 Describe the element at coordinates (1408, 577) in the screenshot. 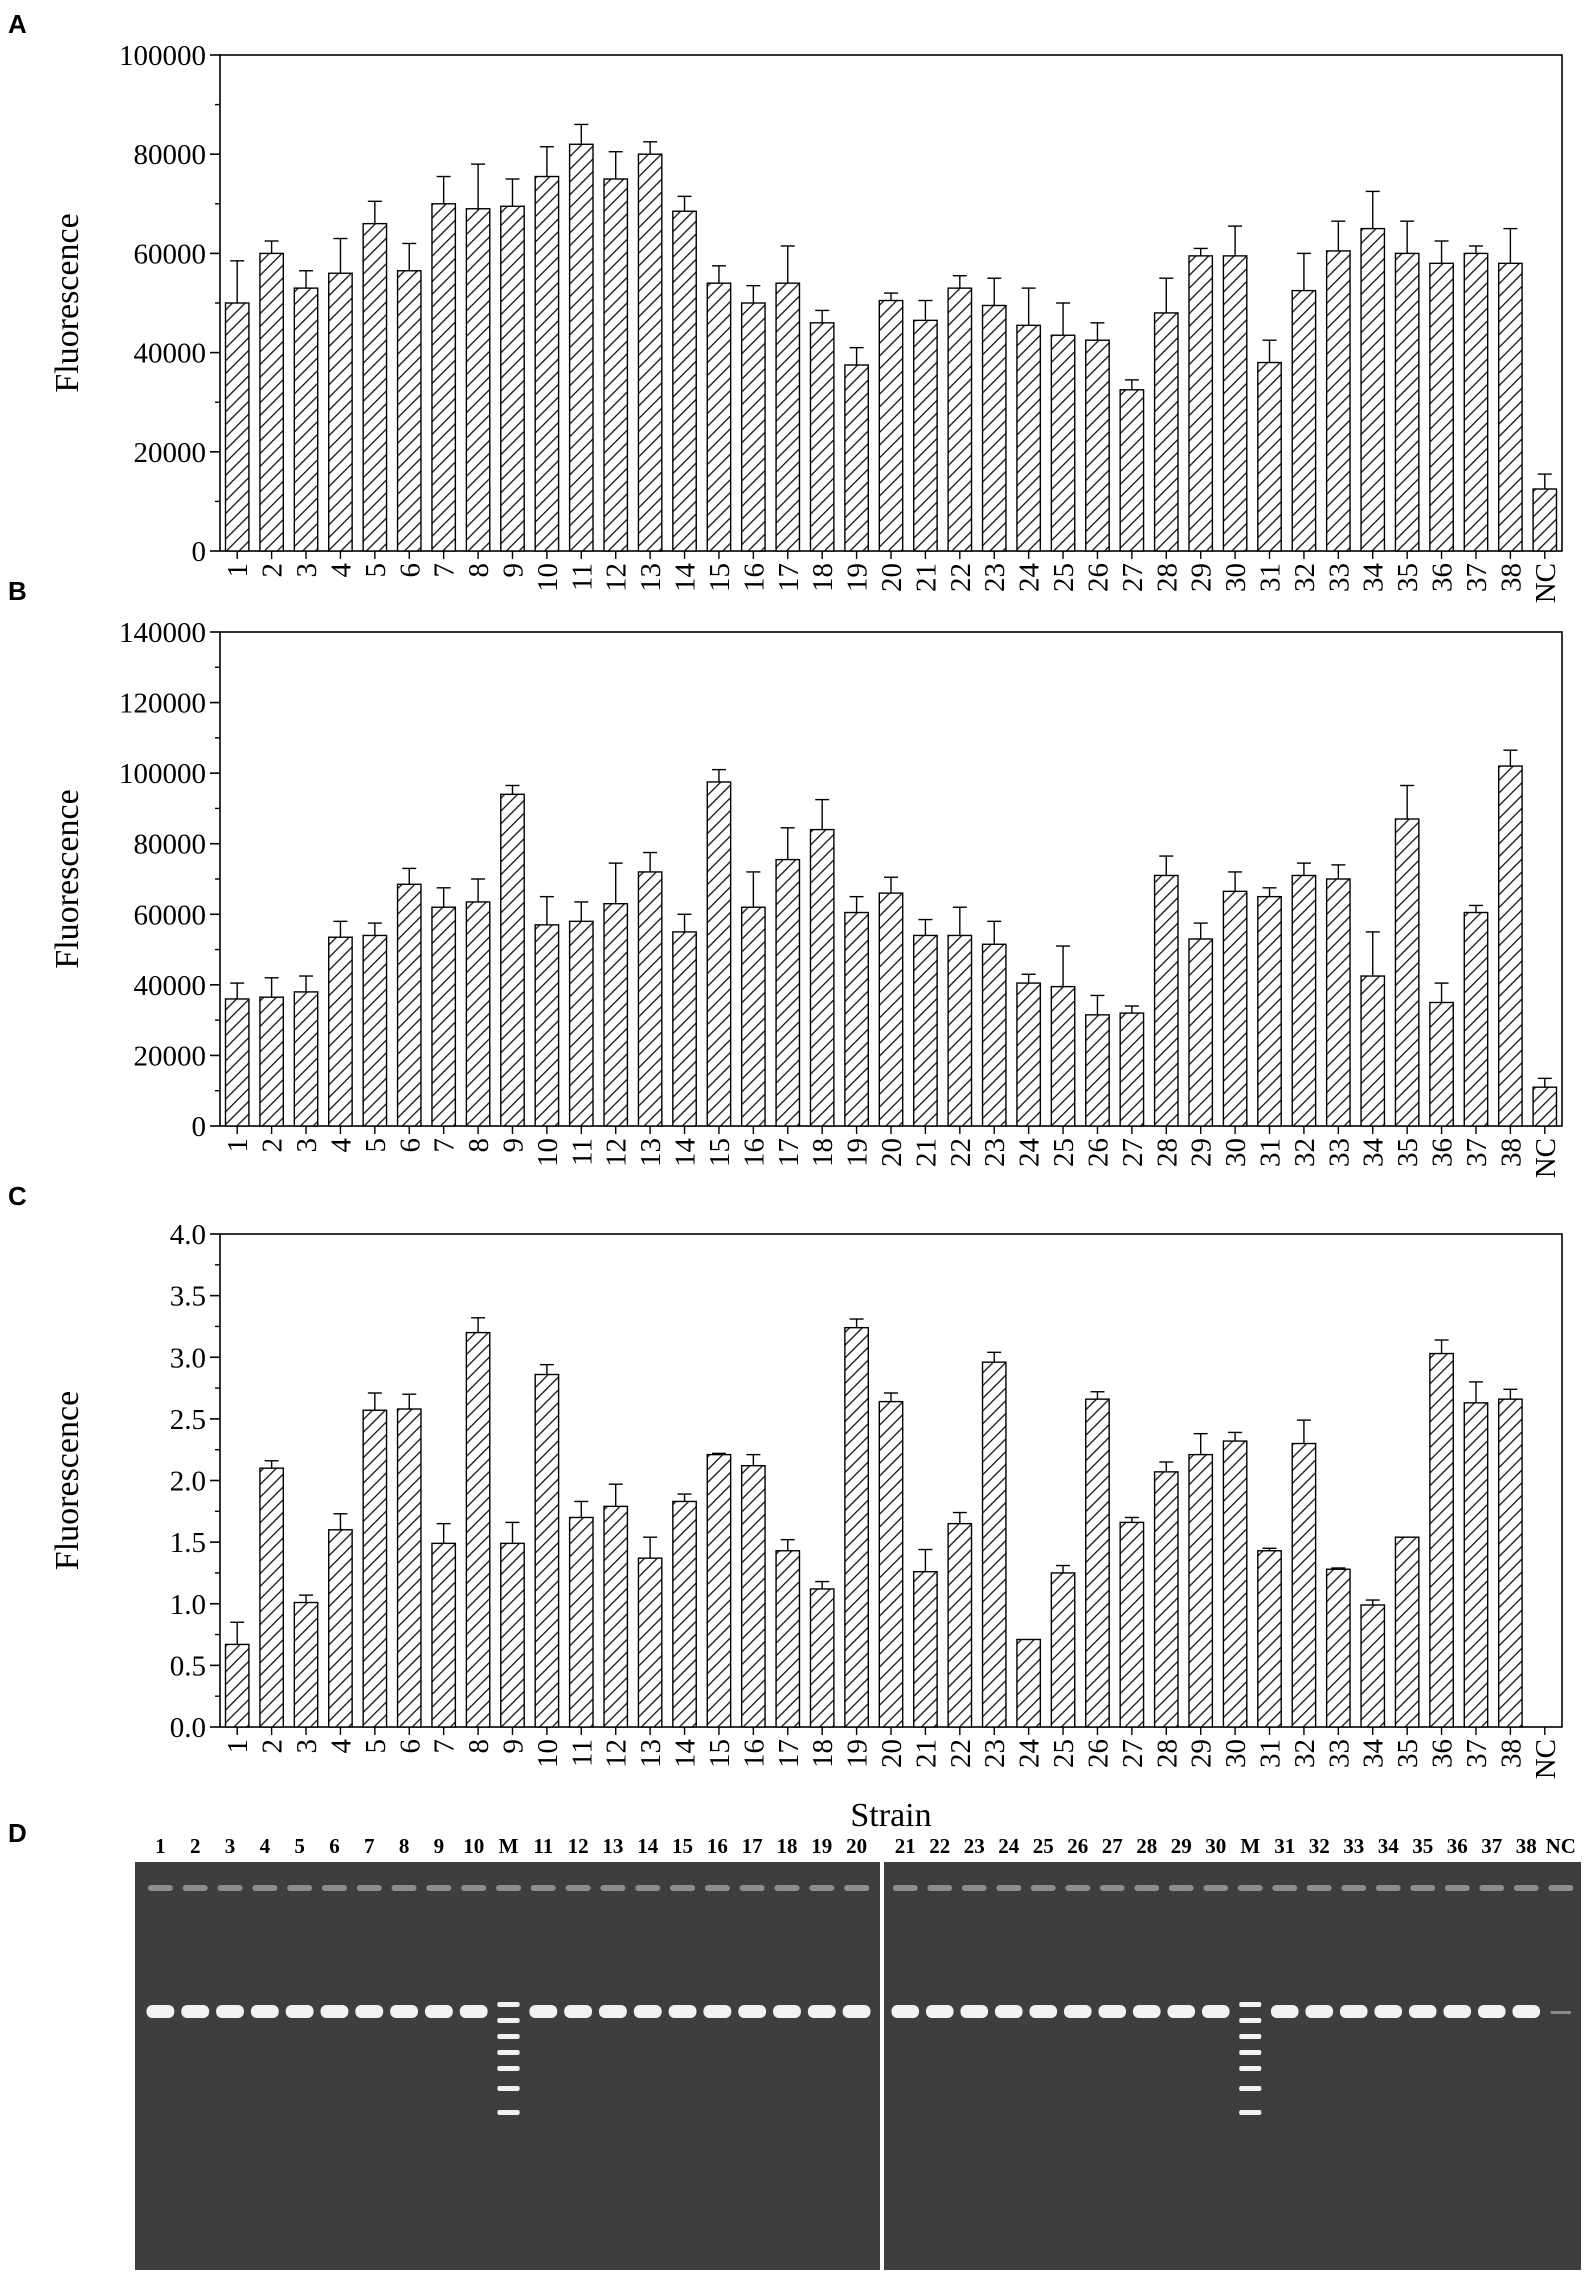

I see `x-tick-label-35: 35` at that location.